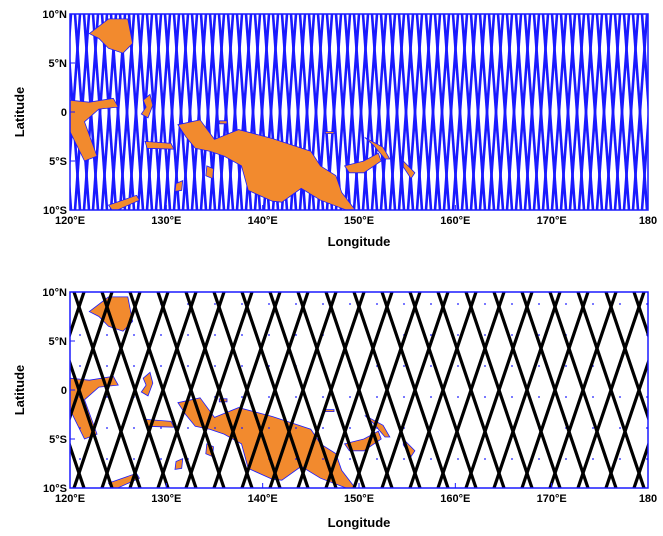  I want to click on ground-track-descending, so click(28, 390).